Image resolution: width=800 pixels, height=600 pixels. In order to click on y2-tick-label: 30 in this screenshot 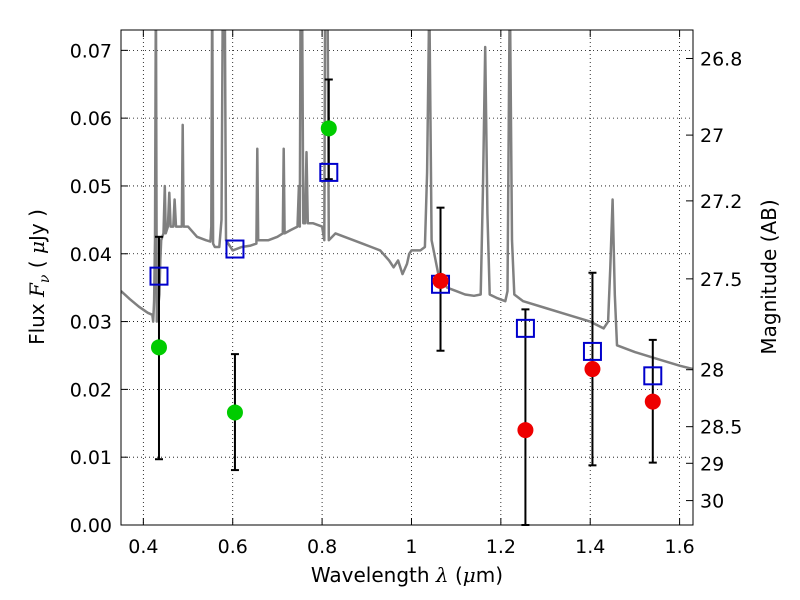, I will do `click(712, 502)`.